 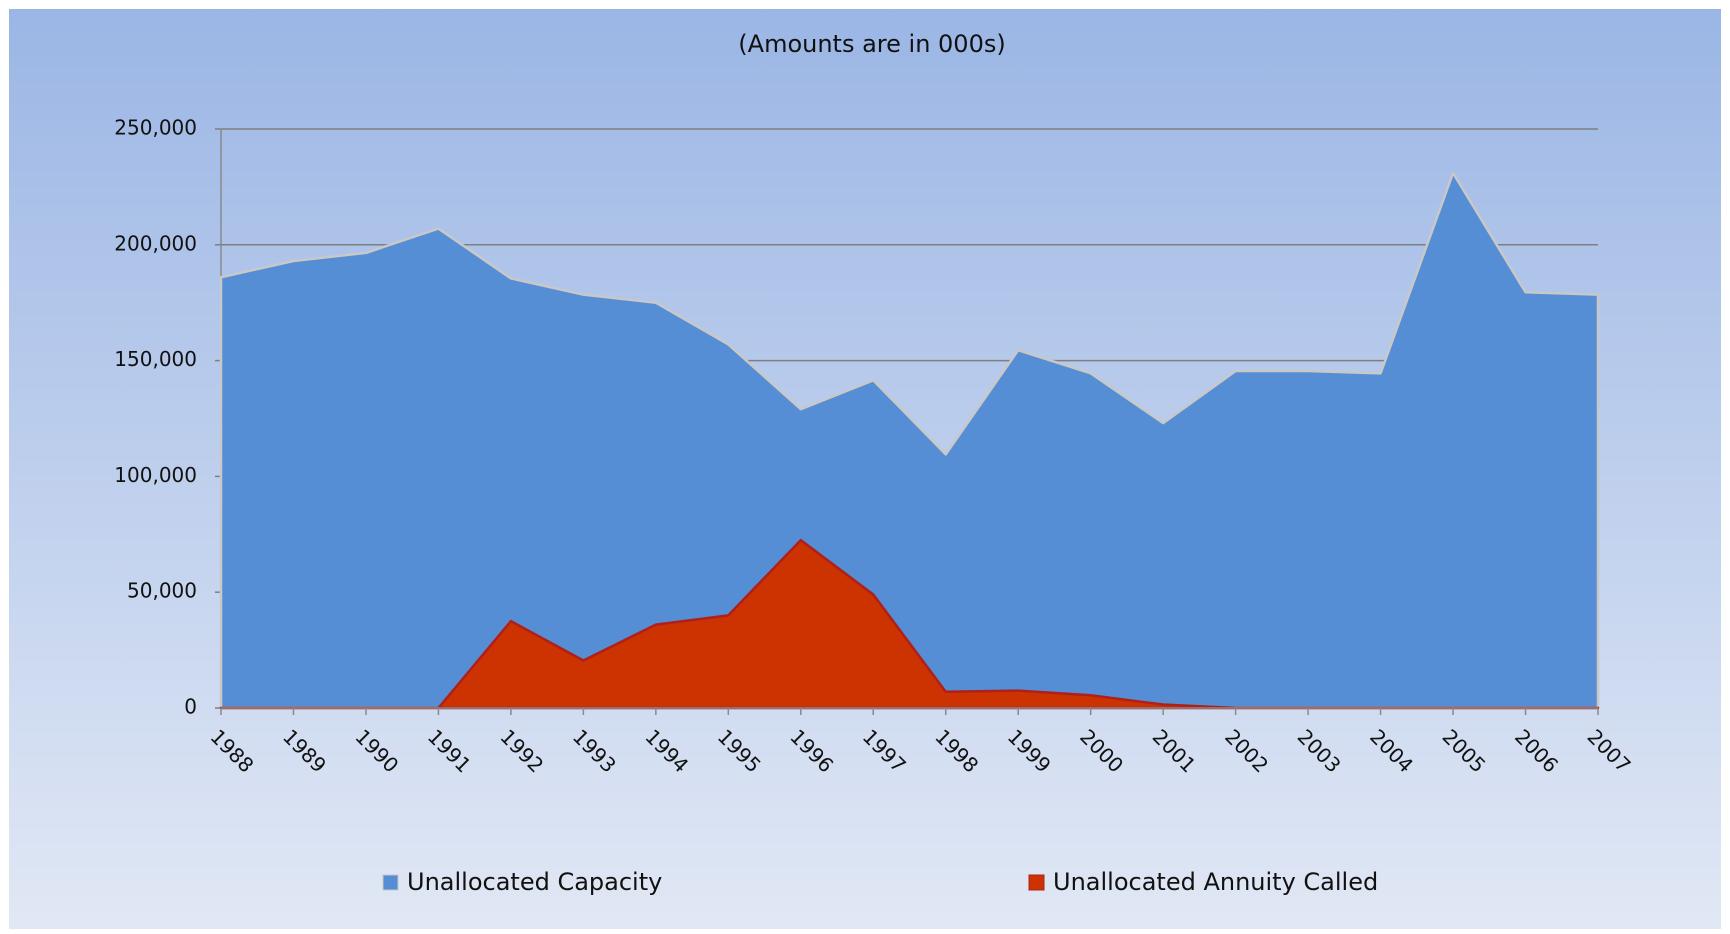 I want to click on y-tick-label: 250,000, so click(x=155, y=128).